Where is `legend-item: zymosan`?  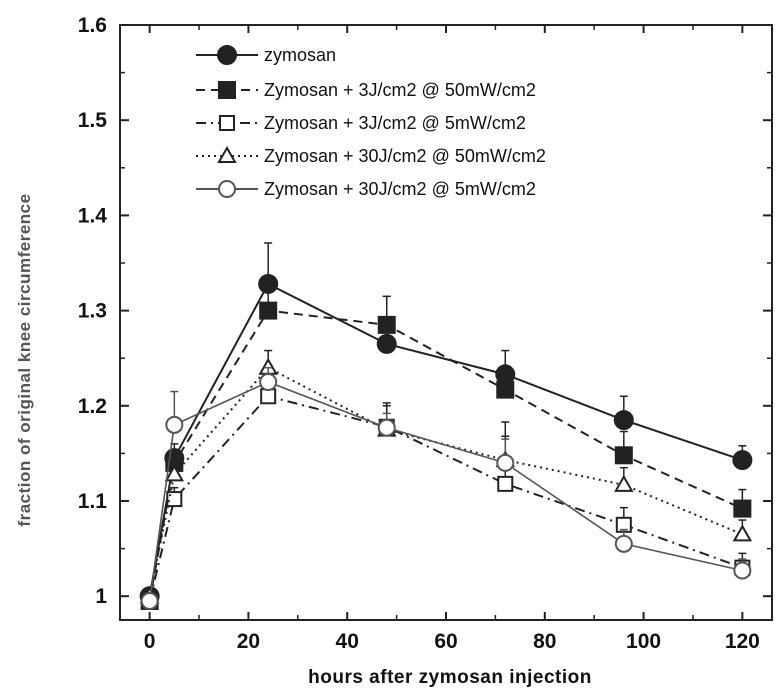
legend-item: zymosan is located at coordinates (266, 55).